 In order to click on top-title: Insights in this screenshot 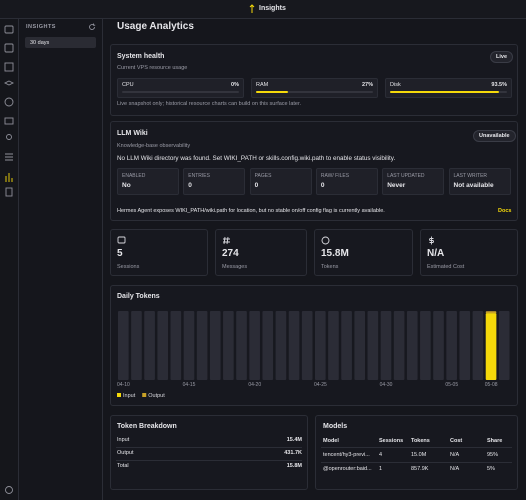, I will do `click(272, 8)`.